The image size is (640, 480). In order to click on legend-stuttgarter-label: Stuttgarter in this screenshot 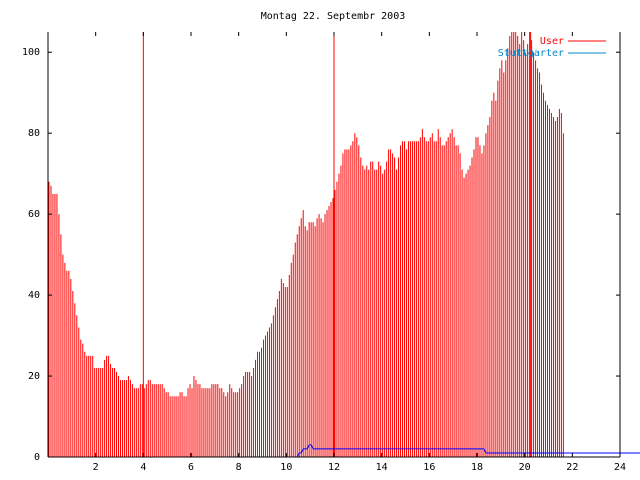, I will do `click(531, 53)`.